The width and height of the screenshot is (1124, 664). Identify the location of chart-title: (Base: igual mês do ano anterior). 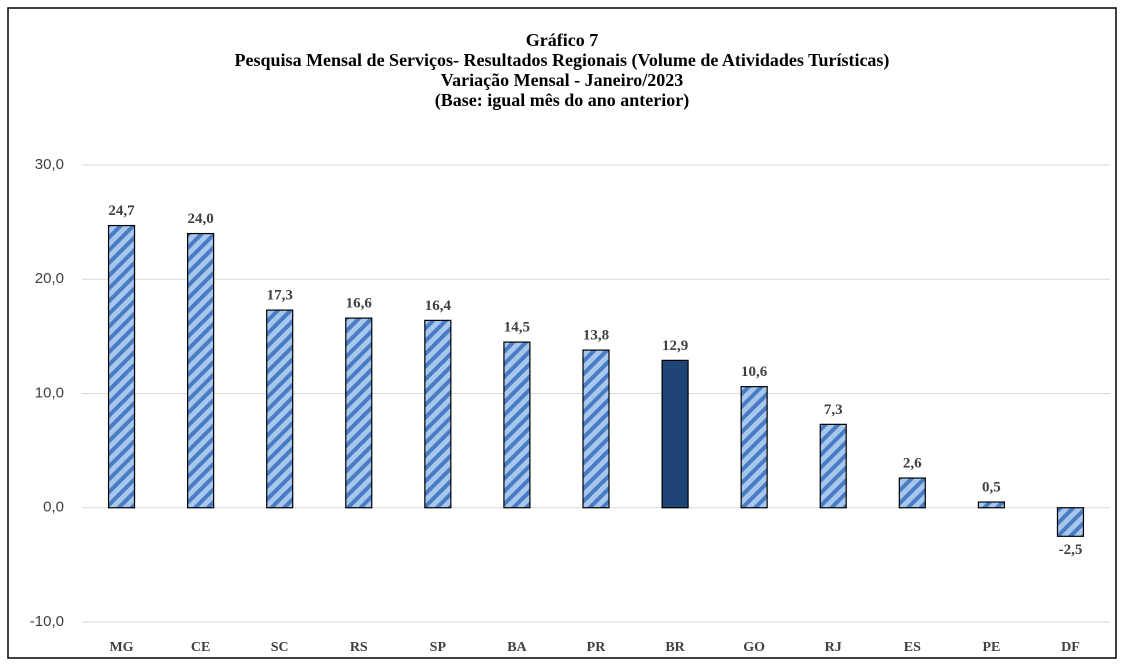
(562, 100).